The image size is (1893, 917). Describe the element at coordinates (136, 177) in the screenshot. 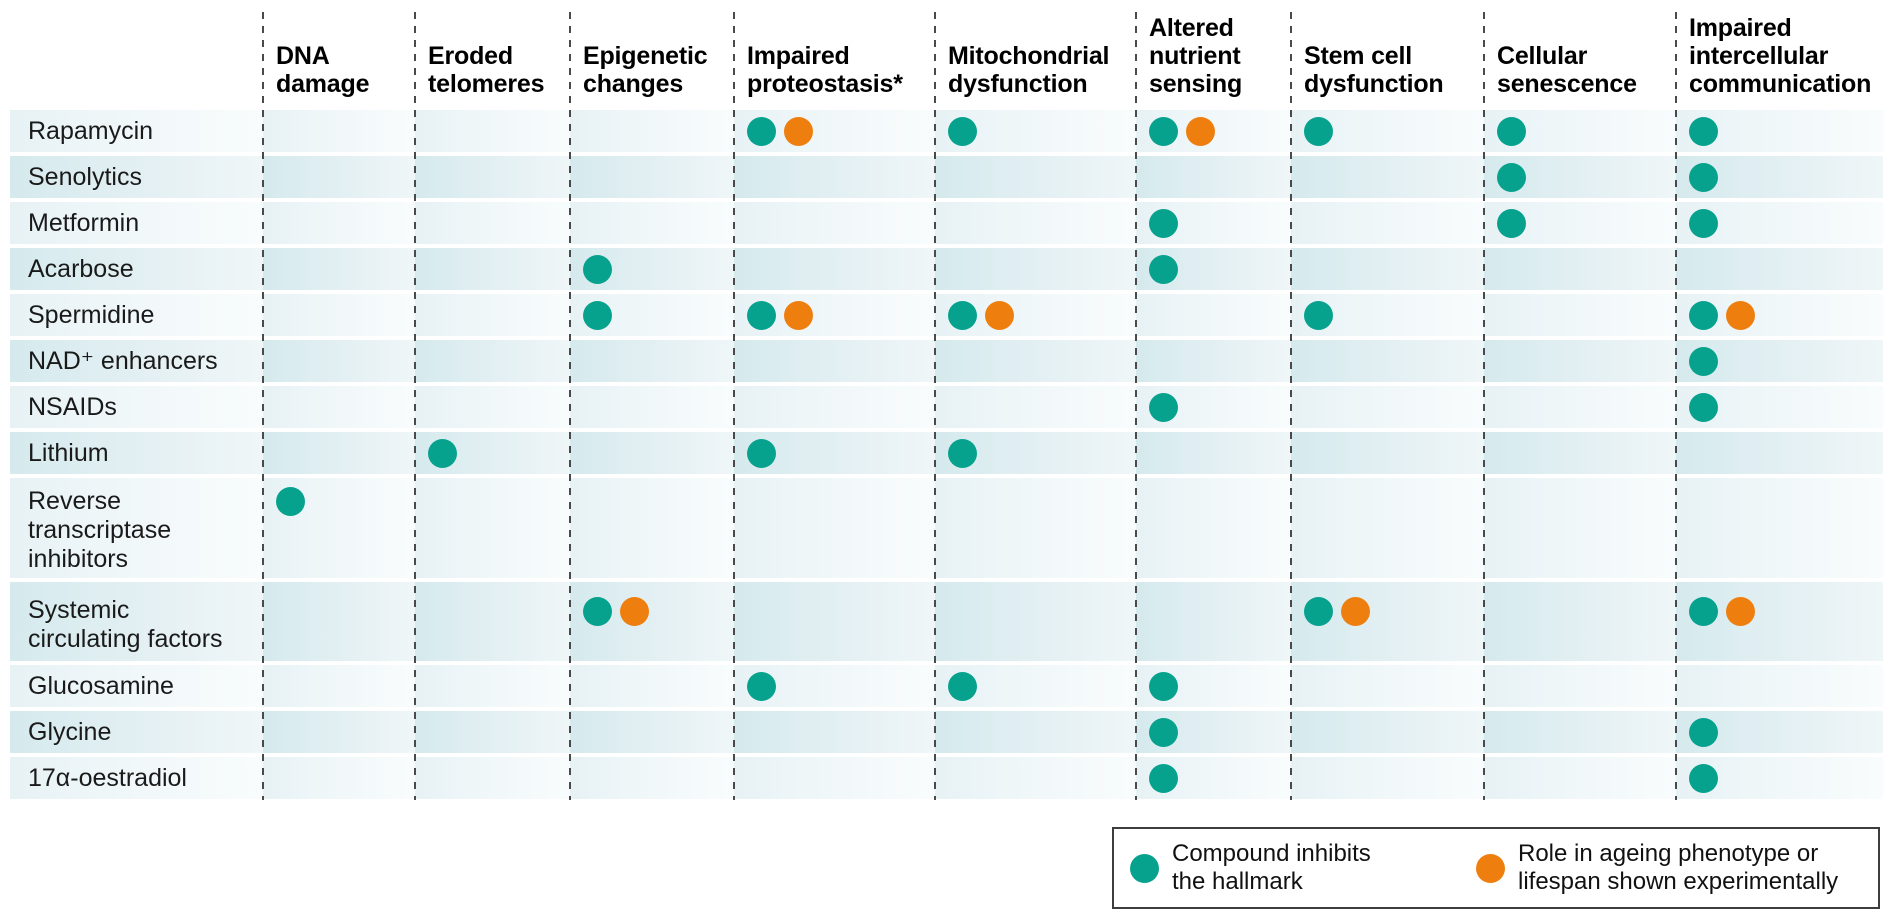

I see `row-label: Senolytics` at that location.